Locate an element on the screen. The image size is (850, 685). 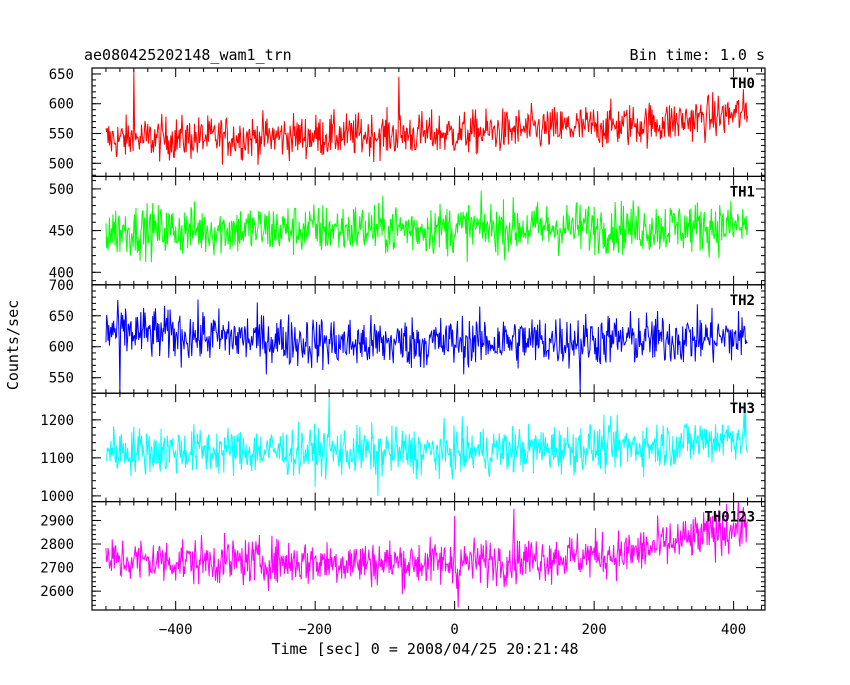
panel-th0123: 2600 2700 2800 2900 TH0123 is located at coordinates (403, 556).